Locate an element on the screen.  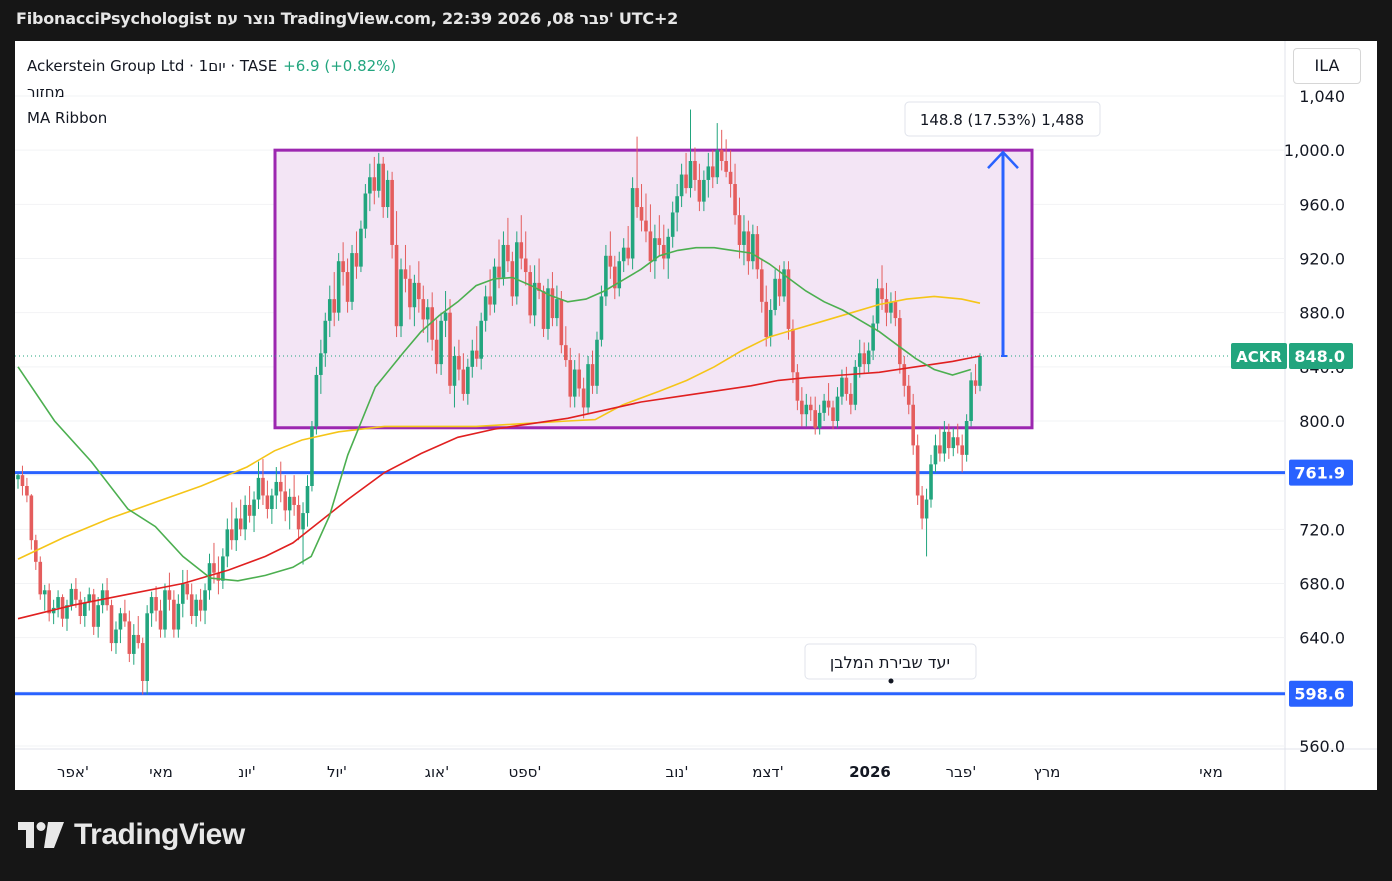
measure-label-box is located at coordinates (1002, 119).